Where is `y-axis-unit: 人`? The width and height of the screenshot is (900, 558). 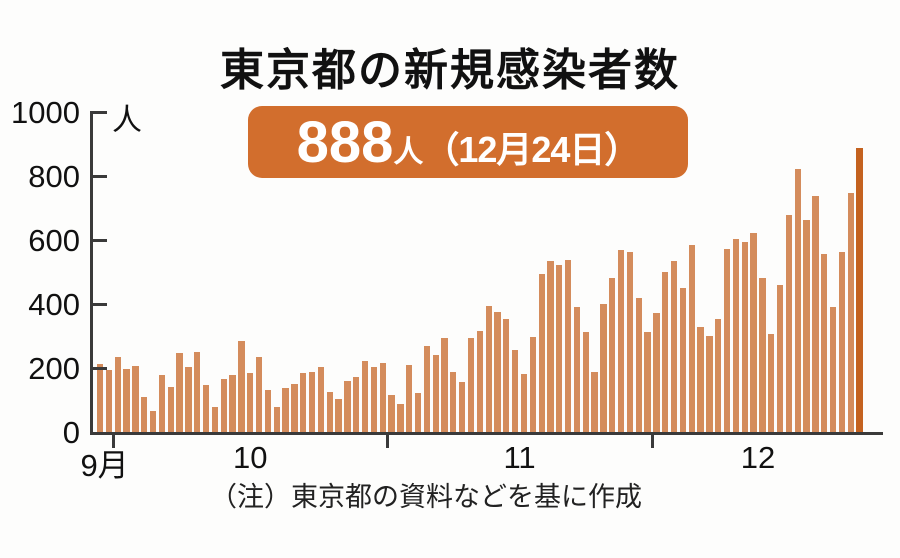 y-axis-unit: 人 is located at coordinates (127, 120).